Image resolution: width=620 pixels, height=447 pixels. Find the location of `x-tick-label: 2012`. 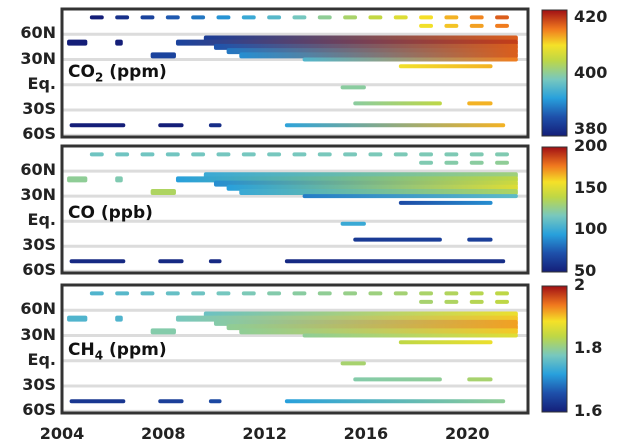

x-tick-label: 2012 is located at coordinates (264, 433).